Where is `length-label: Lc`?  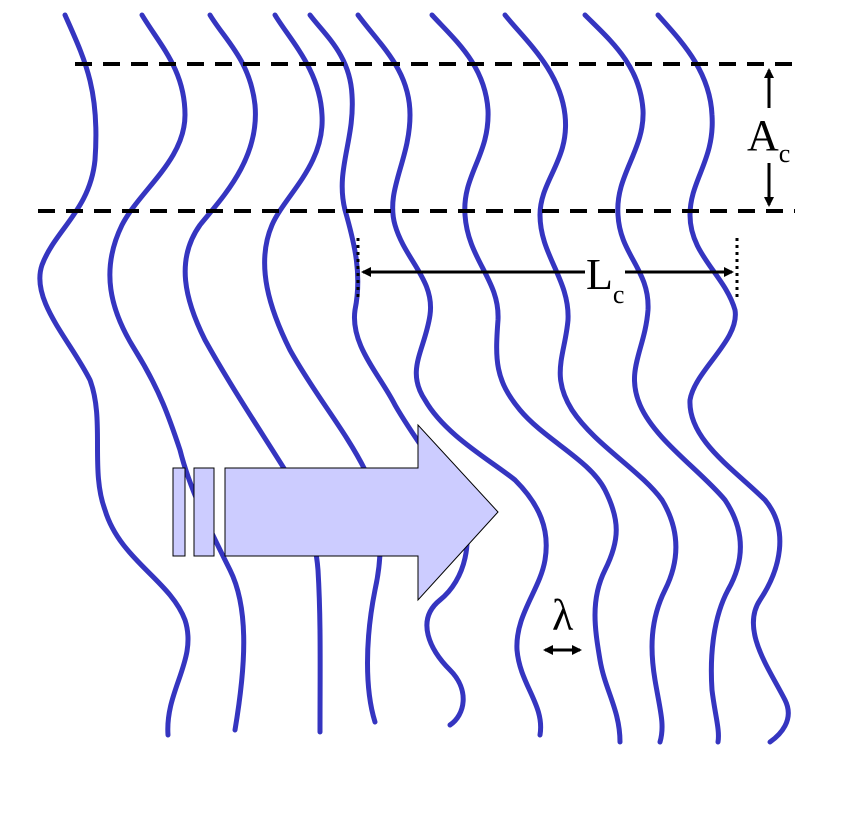 length-label: Lc is located at coordinates (605, 279).